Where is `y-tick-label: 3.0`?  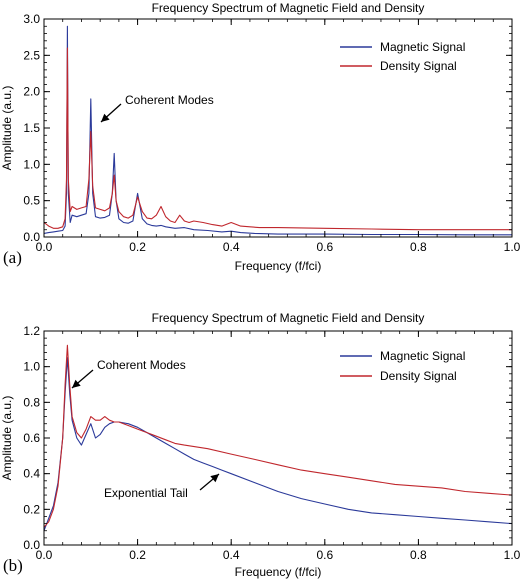
y-tick-label: 3.0 is located at coordinates (31, 19).